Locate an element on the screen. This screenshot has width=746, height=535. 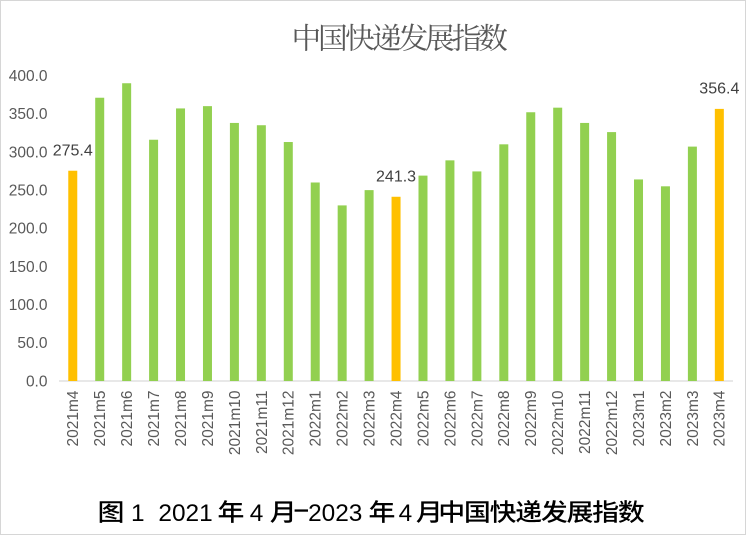
svg-text: 2022m8 is located at coordinates (504, 419).